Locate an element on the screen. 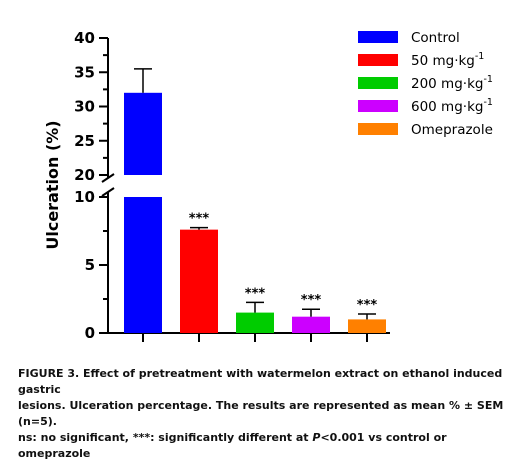 This screenshot has width=524, height=462. legend-label-text: 50 mg·kg is located at coordinates (443, 61).